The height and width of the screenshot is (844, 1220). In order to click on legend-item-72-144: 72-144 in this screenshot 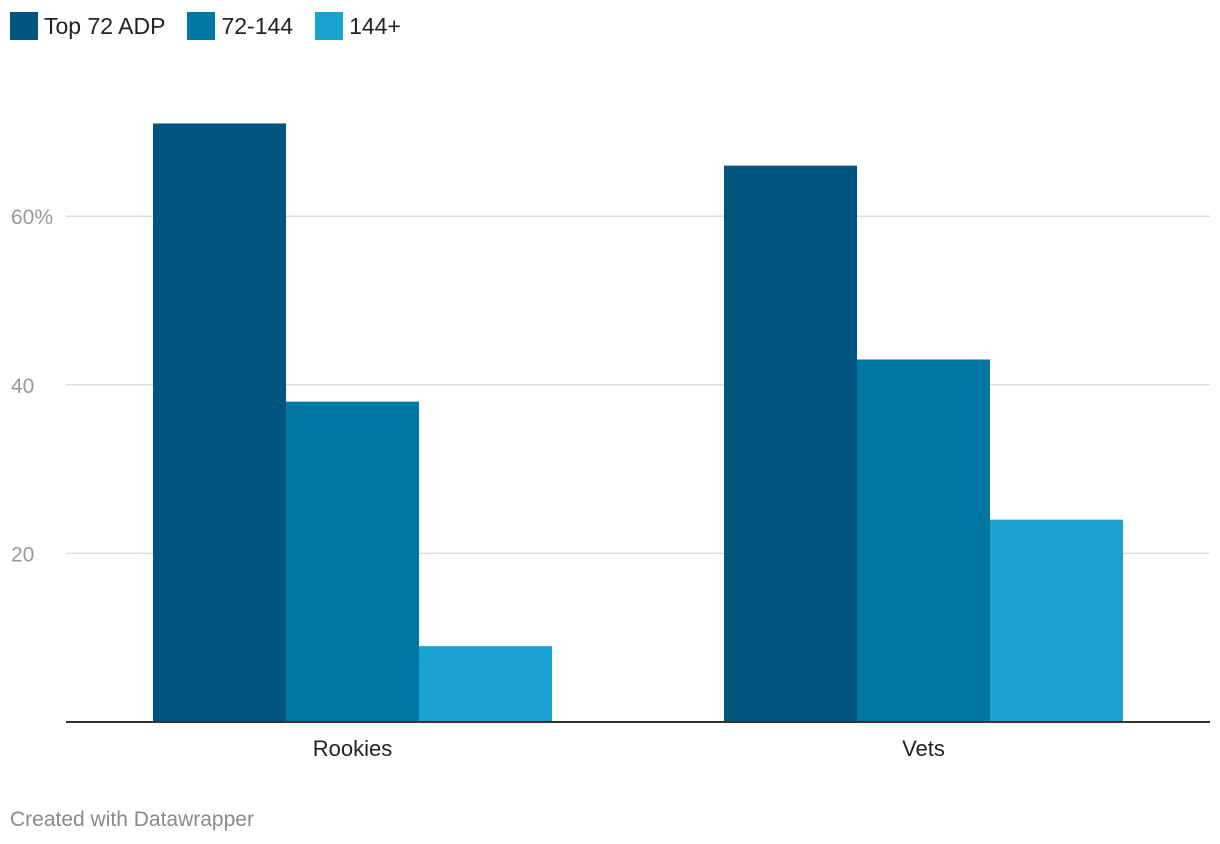, I will do `click(240, 26)`.